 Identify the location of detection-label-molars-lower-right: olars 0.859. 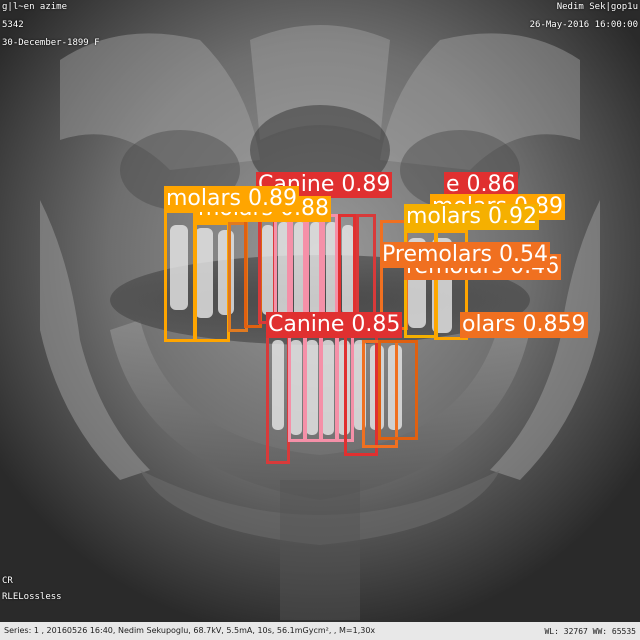
(524, 325).